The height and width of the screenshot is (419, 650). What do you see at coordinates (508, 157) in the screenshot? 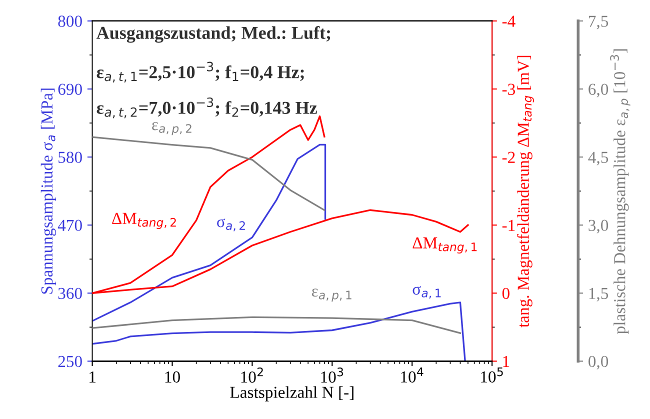
I see `y2-tick-label: -2` at bounding box center [508, 157].